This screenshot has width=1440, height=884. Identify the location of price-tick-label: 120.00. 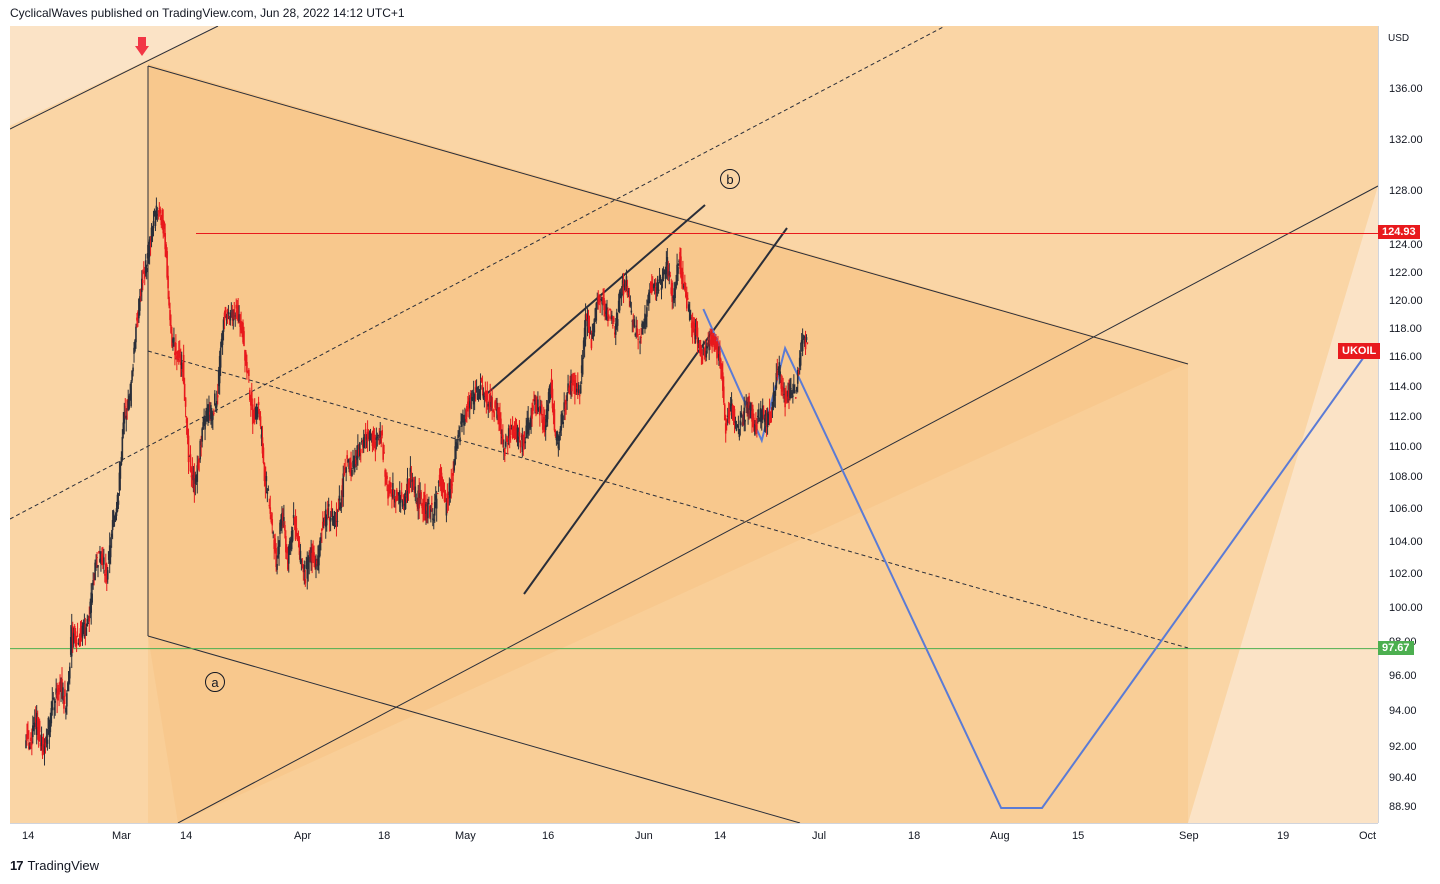
(1406, 301).